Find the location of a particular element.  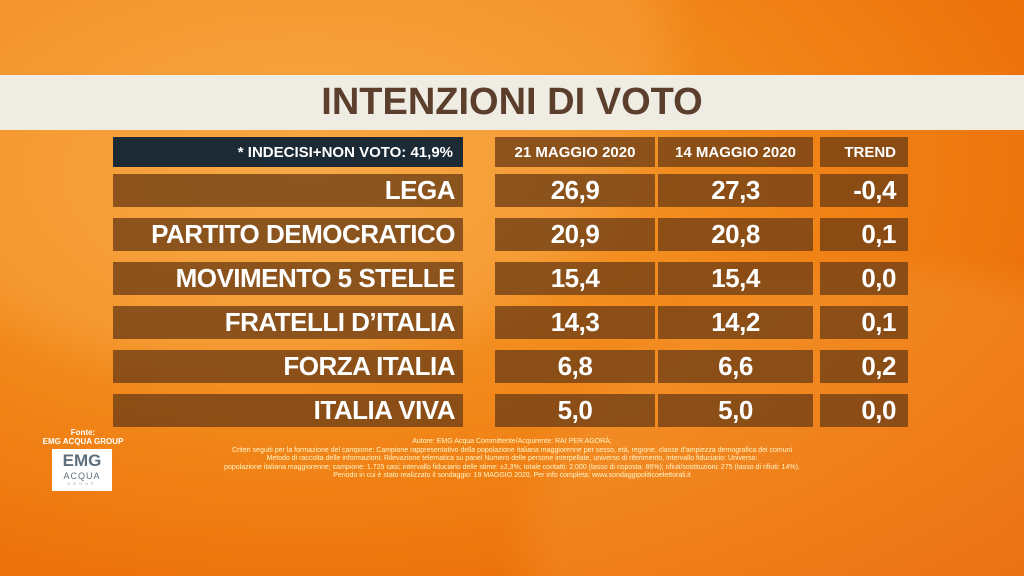

undecided-note-text: * INDECISI+NON VOTO: 41,9% is located at coordinates (345, 152).